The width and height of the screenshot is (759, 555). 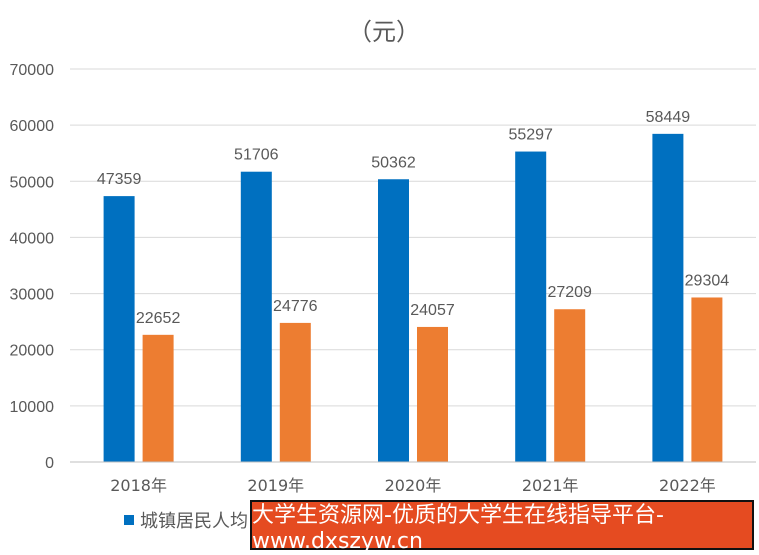 I want to click on legend: 城镇居民人均, so click(x=186, y=521).